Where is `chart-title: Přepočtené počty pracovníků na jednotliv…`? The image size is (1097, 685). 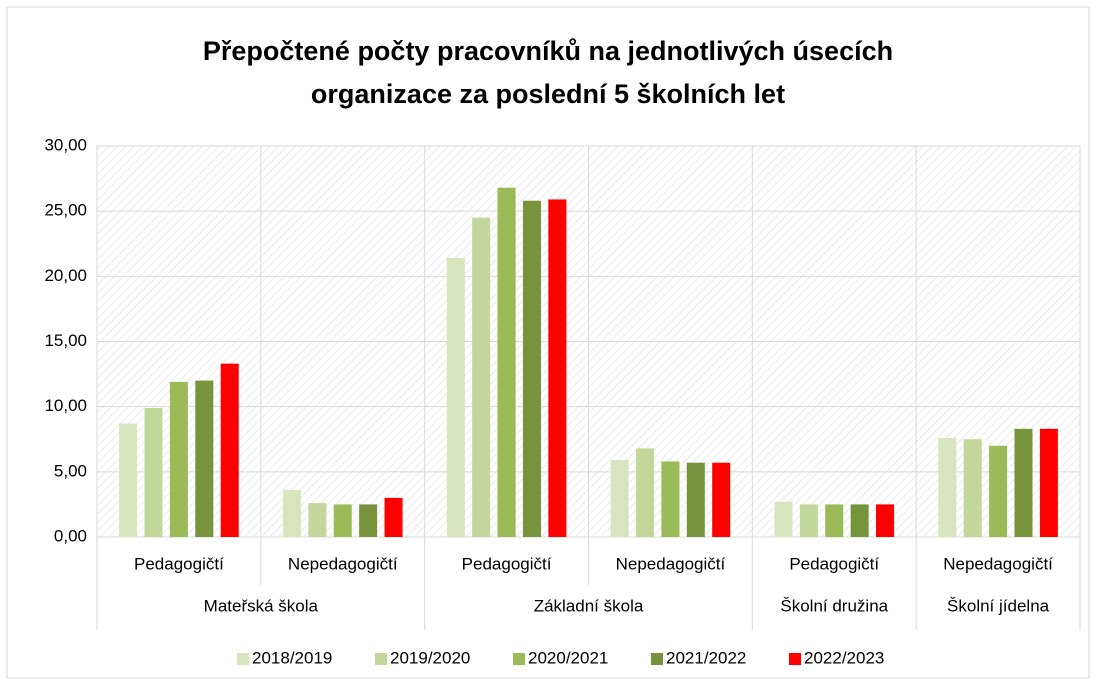
chart-title: Přepočtené počty pracovníků na jednotliv… is located at coordinates (548, 72).